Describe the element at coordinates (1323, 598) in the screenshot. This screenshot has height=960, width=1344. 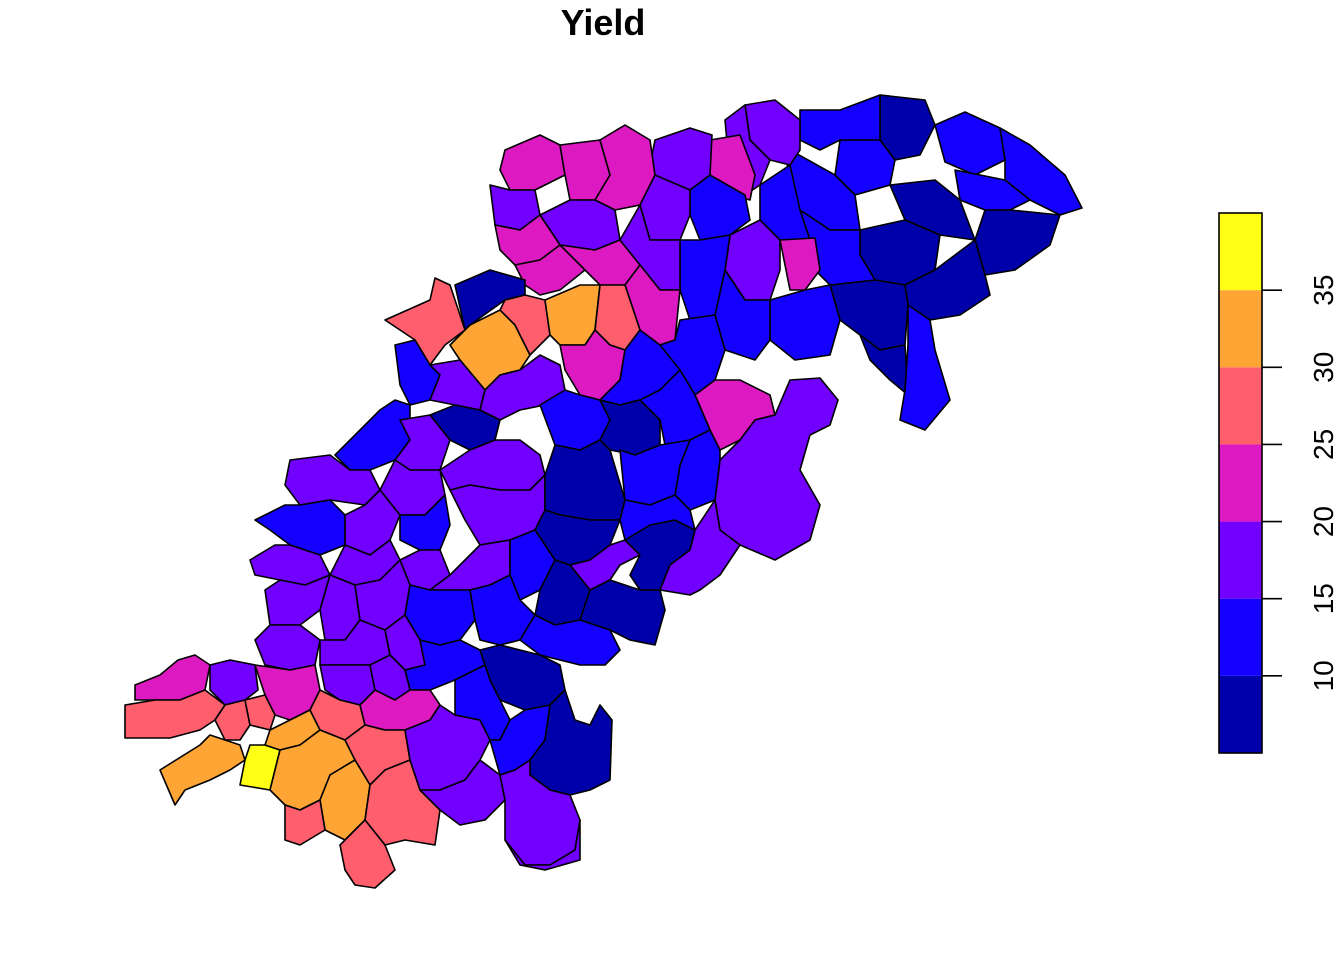
I see `legend-tick-label: 15` at that location.